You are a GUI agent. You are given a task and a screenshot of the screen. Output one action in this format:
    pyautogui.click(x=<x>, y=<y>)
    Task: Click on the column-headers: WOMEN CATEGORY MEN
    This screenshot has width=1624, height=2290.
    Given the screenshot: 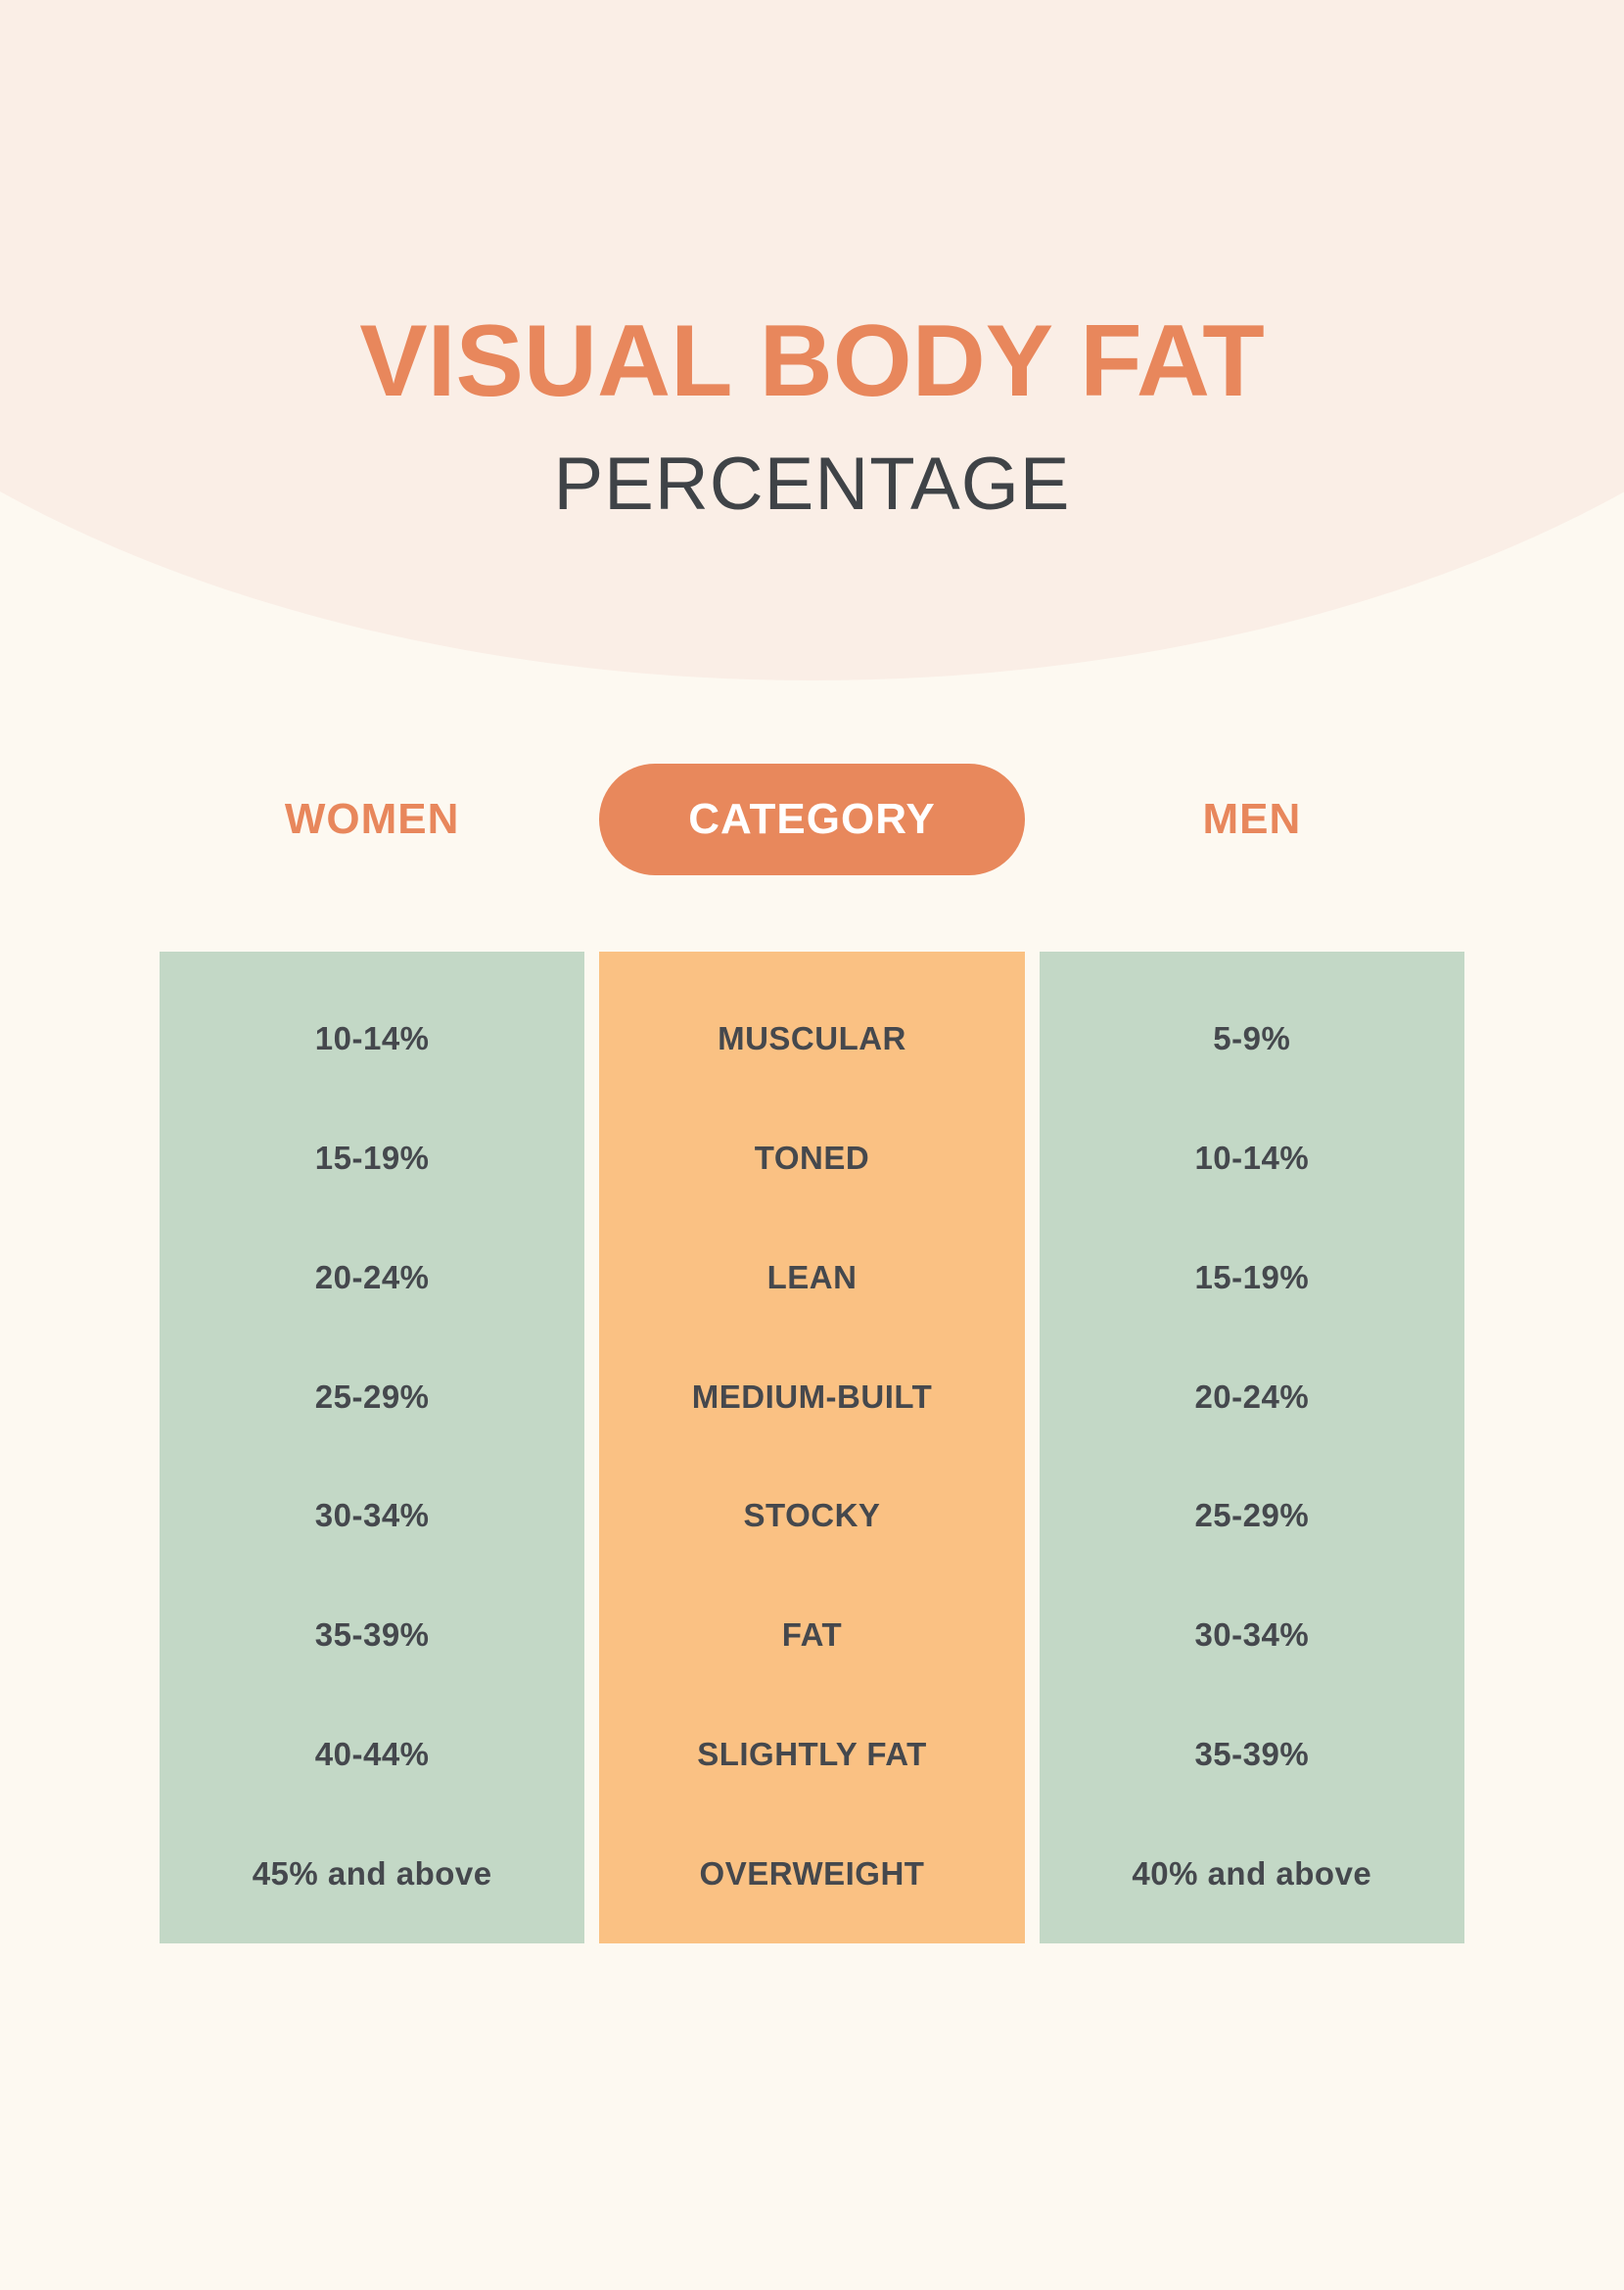 What is the action you would take?
    pyautogui.click(x=812, y=819)
    